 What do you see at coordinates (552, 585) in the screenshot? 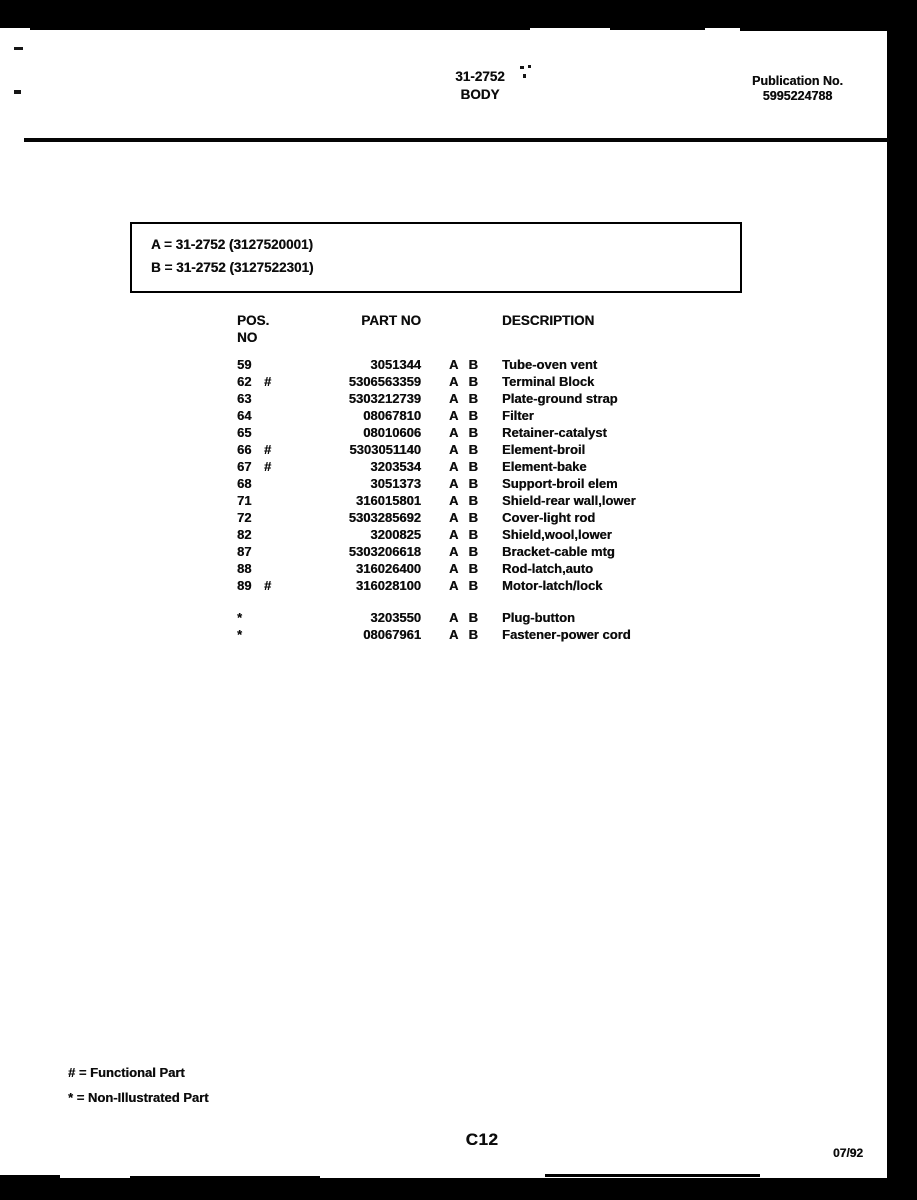
I see `cell-desc: Motor-latch/lock` at bounding box center [552, 585].